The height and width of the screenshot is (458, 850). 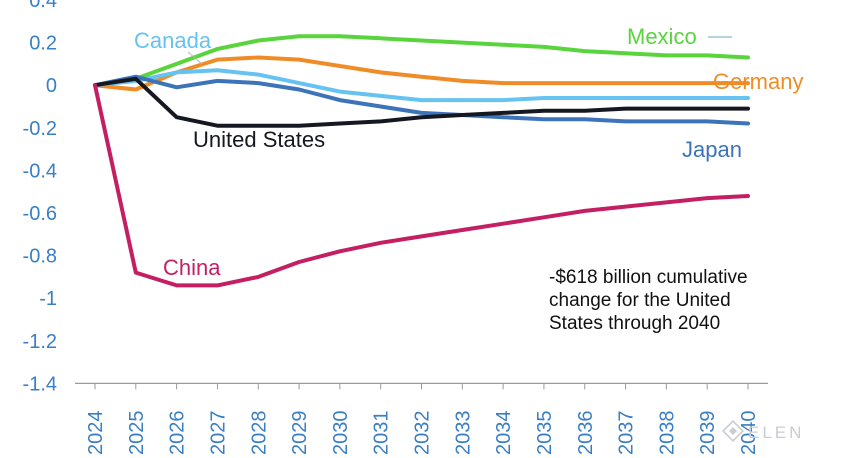 I want to click on label-germany: Germany, so click(x=758, y=81).